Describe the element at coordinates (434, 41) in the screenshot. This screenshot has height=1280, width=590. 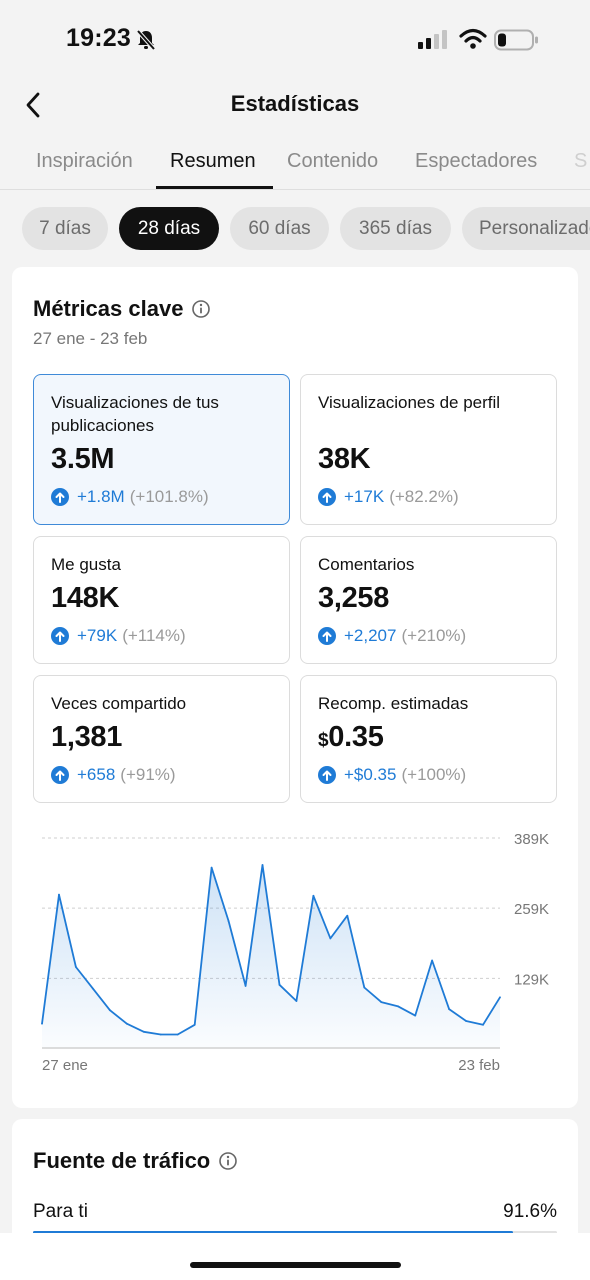
I see `cellular-signal-icon` at that location.